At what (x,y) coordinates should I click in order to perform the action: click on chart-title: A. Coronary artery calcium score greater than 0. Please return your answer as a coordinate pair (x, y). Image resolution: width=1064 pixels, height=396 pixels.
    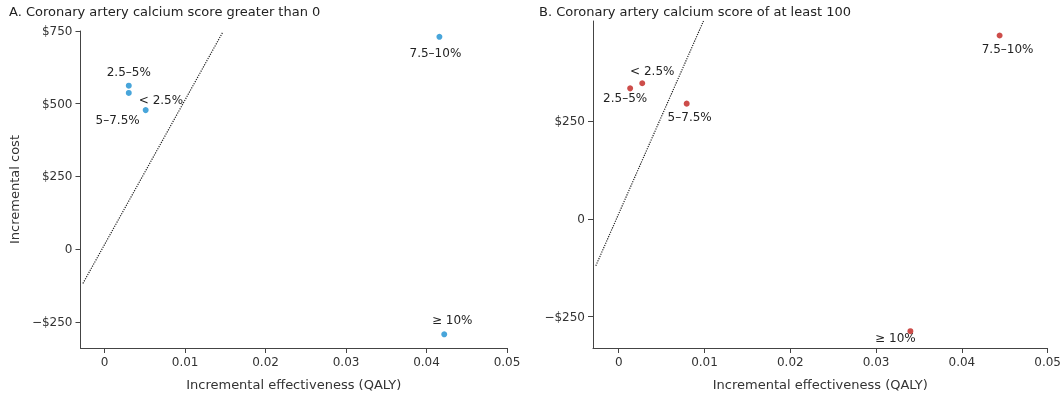
    Looking at the image, I should click on (165, 11).